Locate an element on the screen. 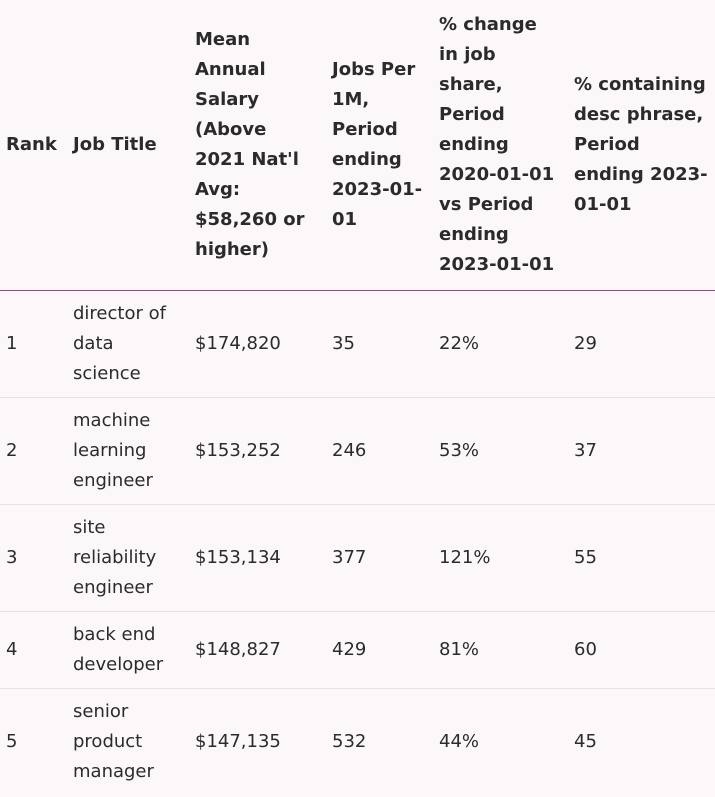 The image size is (715, 797). cell-rank: 3 is located at coordinates (12, 557).